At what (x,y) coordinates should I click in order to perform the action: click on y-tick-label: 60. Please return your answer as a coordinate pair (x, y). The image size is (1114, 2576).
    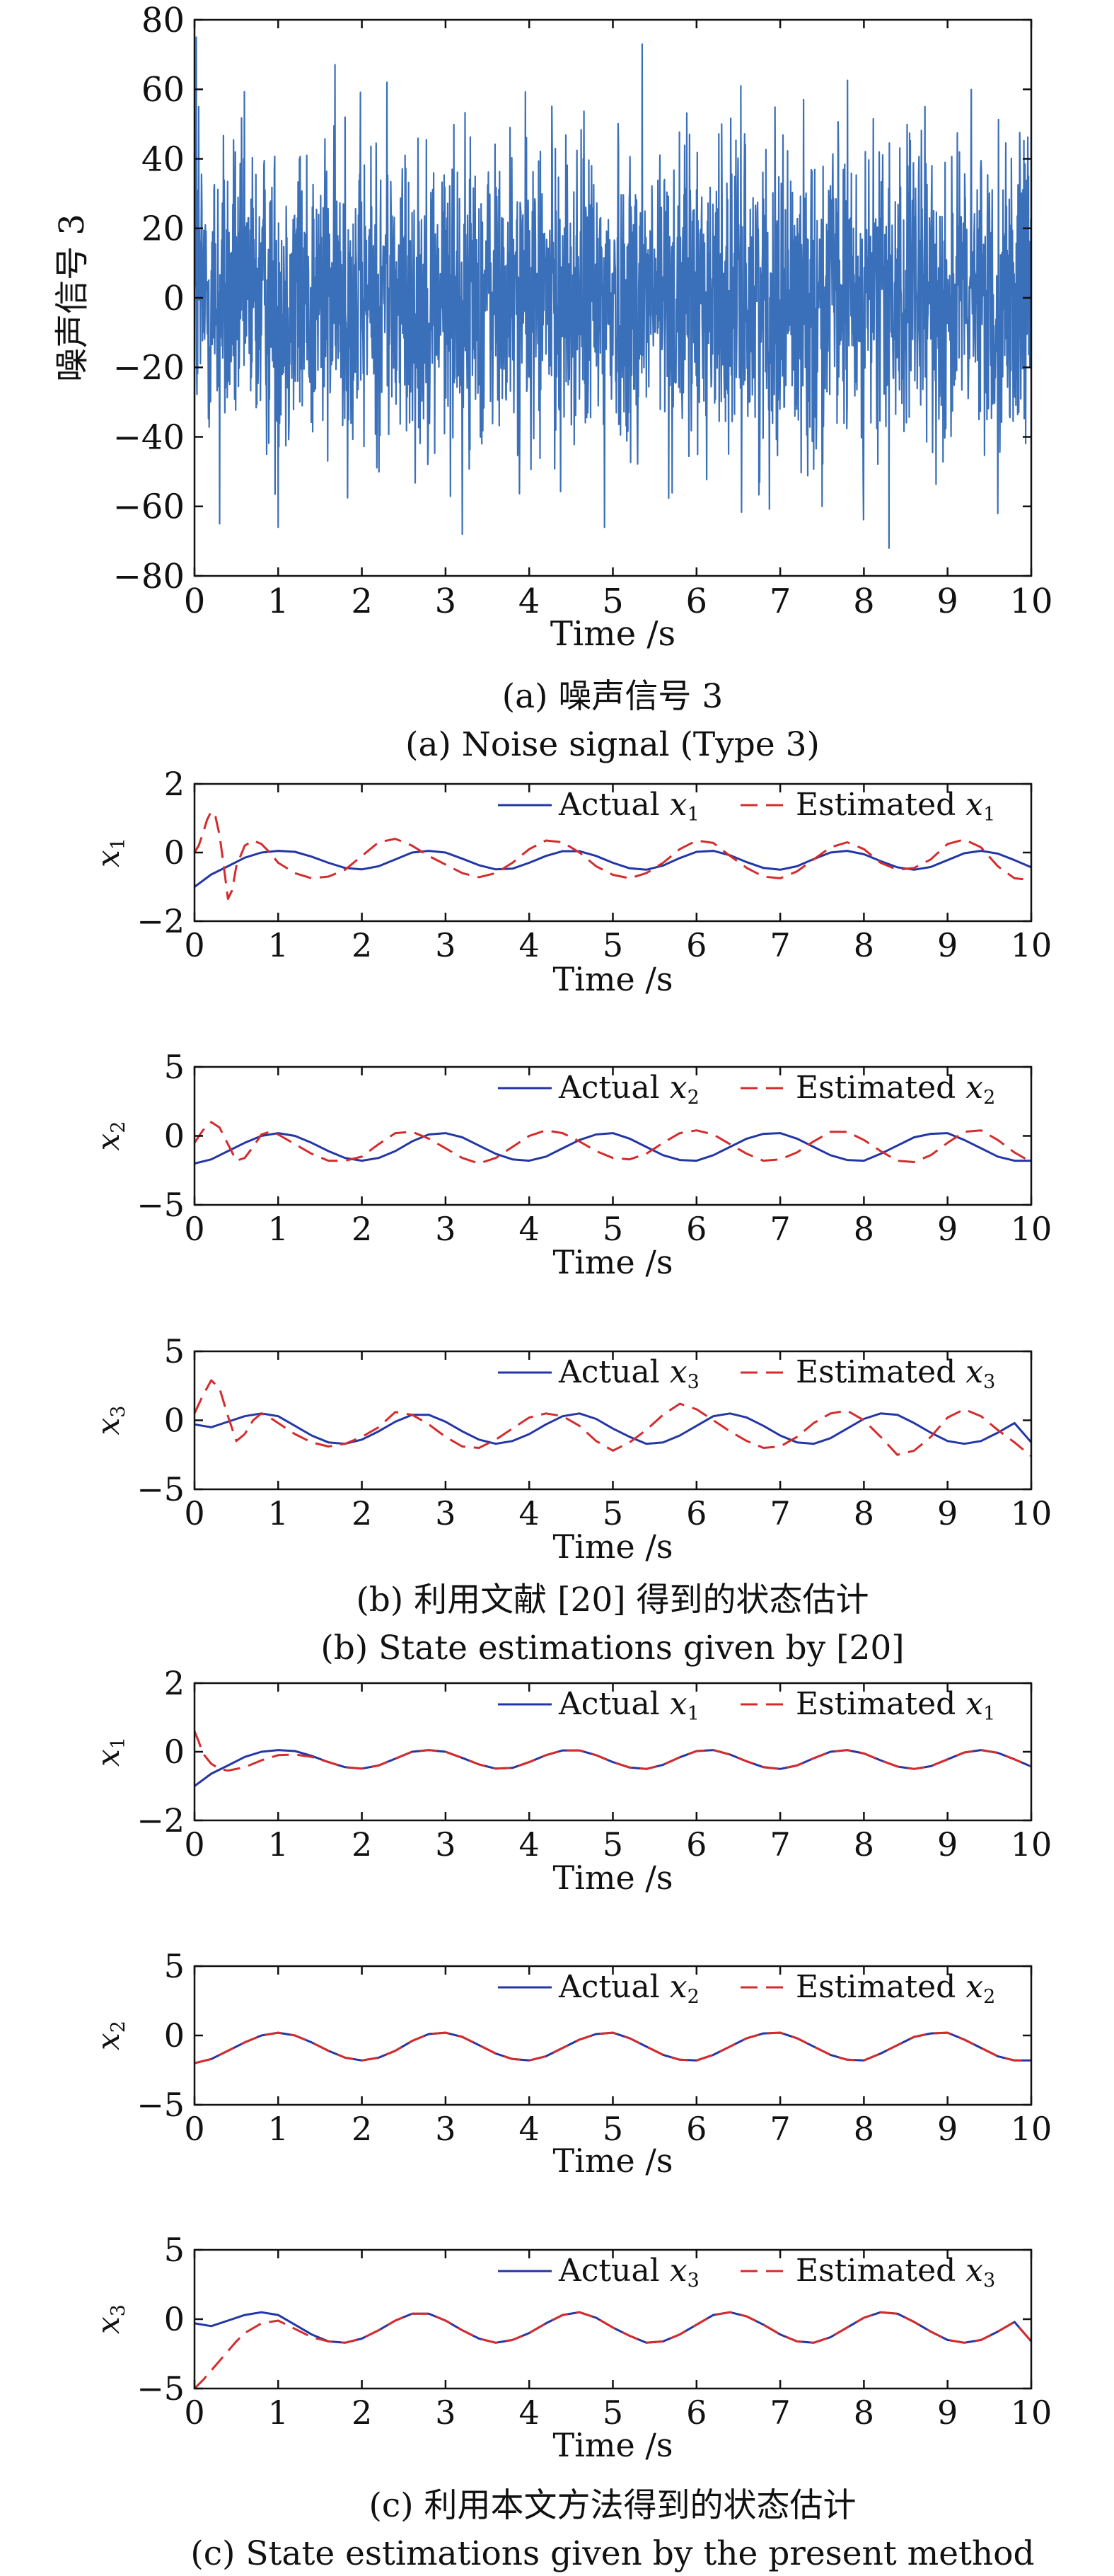
    Looking at the image, I should click on (163, 90).